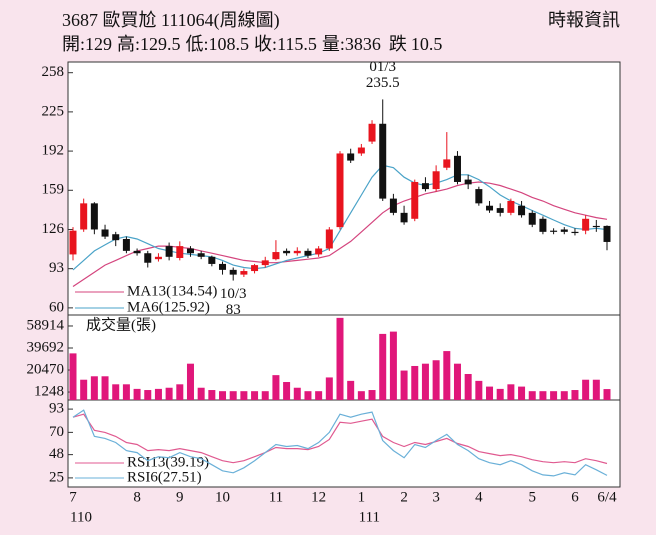 Image resolution: width=656 pixels, height=535 pixels. Describe the element at coordinates (607, 497) in the screenshot. I see `x-tick-label: 6/4` at that location.